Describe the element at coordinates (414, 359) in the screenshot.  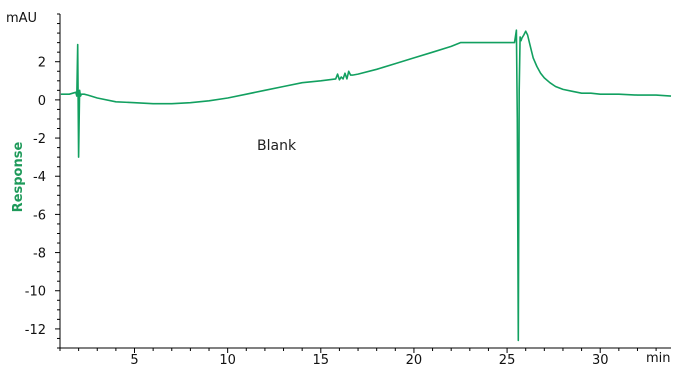
I see `x-tick-label: 20` at that location.